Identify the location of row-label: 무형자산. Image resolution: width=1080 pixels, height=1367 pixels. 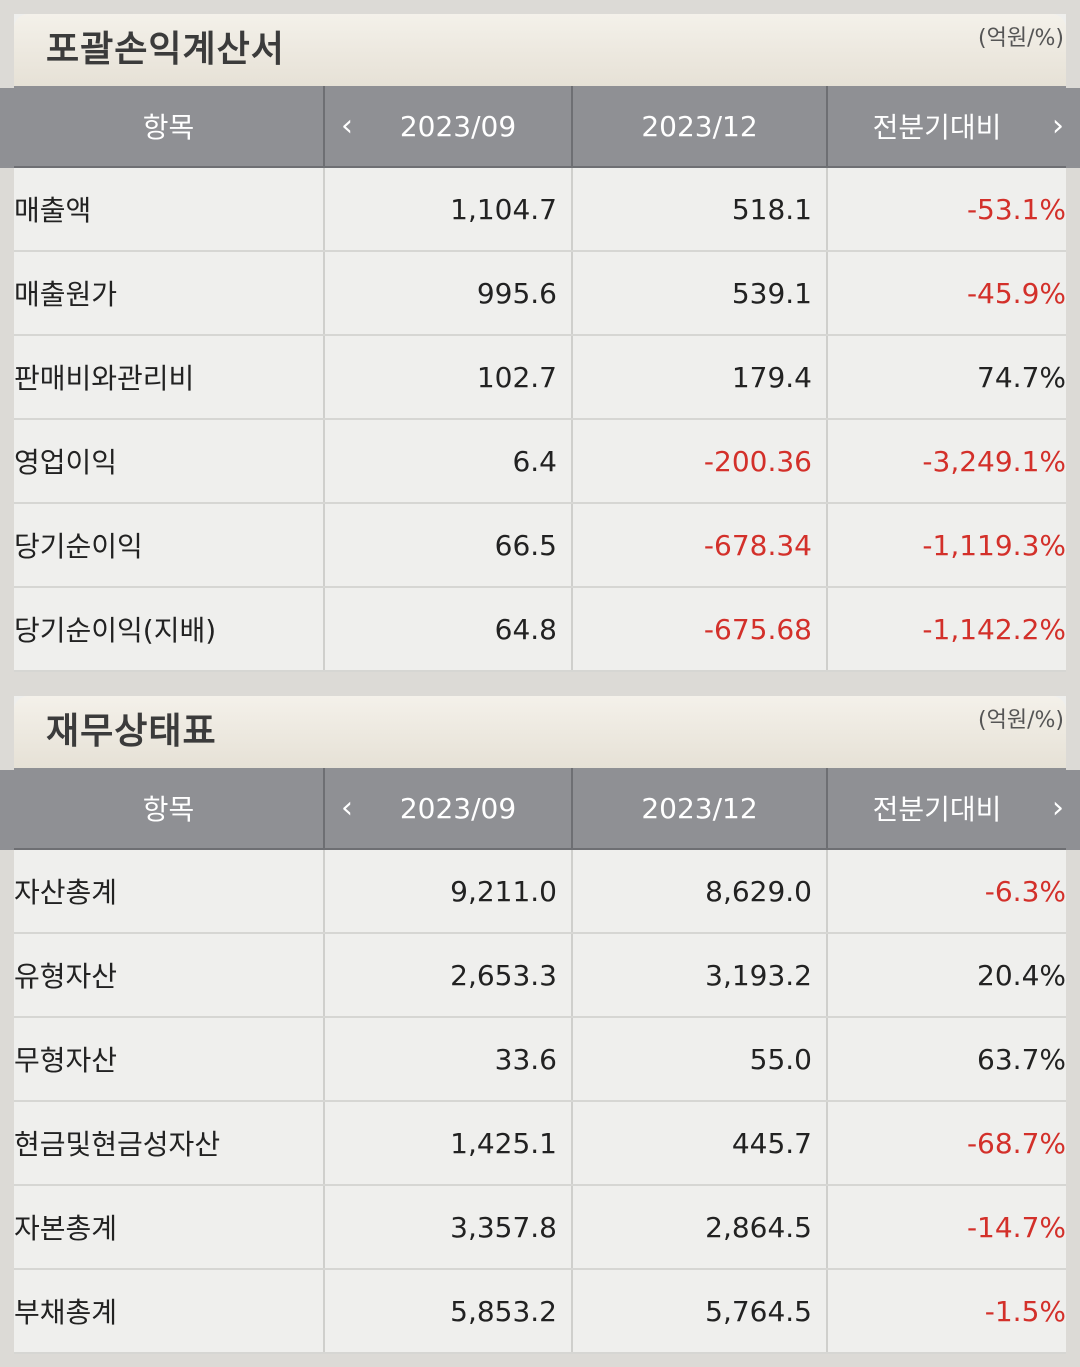
(169, 1059).